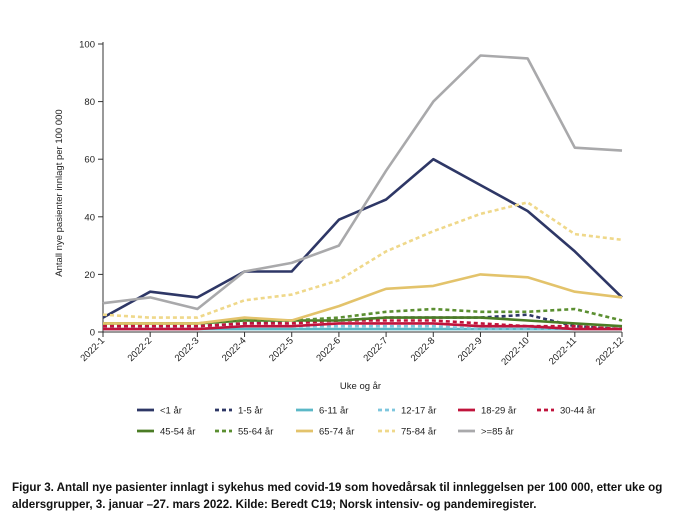 This screenshot has width=679, height=522. Describe the element at coordinates (336, 432) in the screenshot. I see `legend-label: 65-74 år` at that location.